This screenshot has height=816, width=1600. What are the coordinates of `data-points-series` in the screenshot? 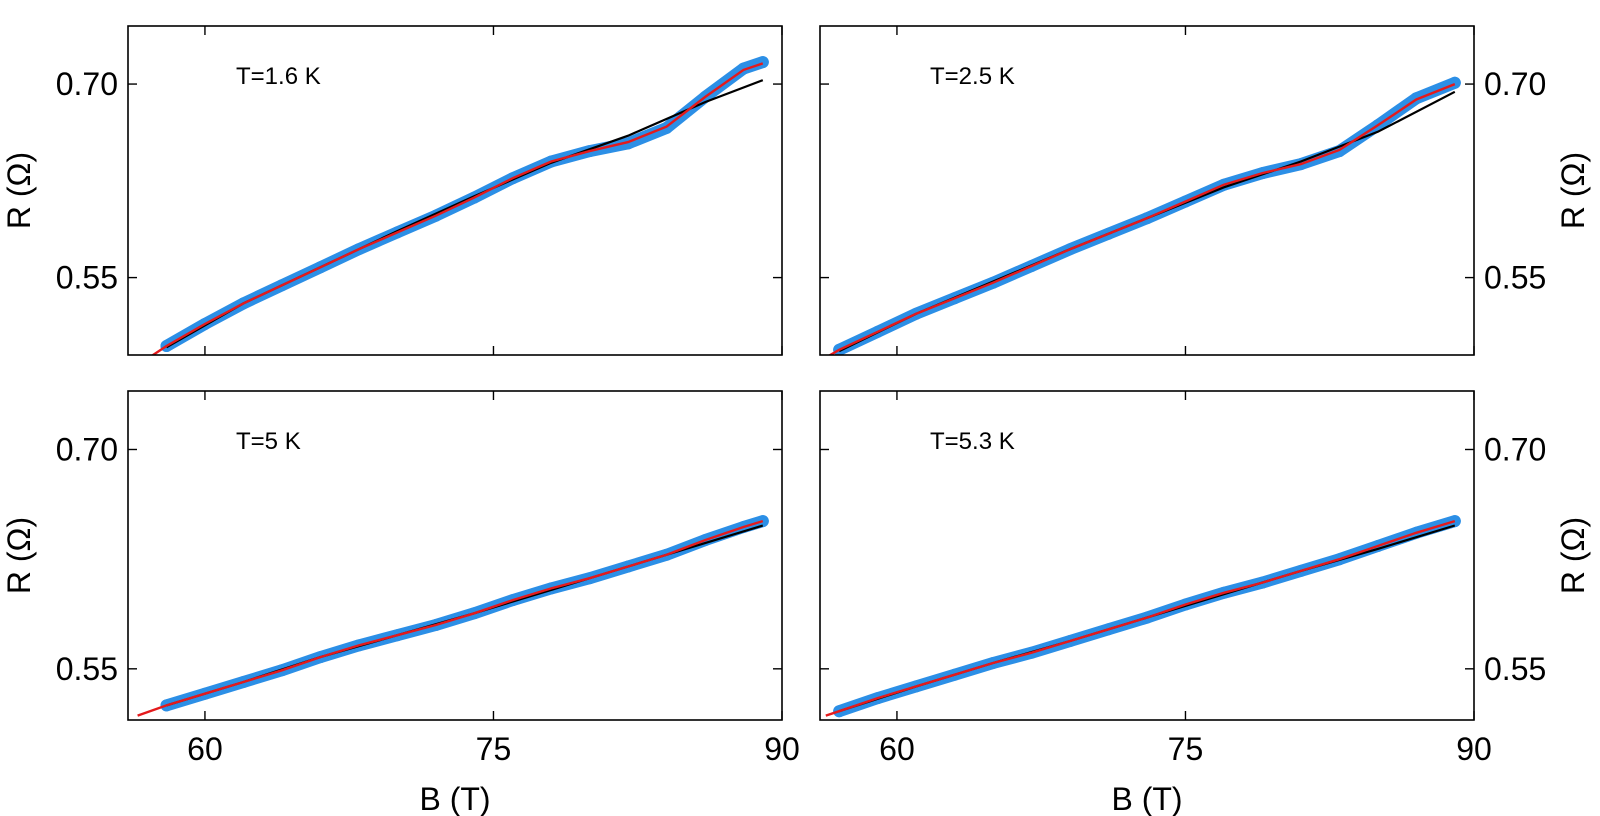 It's located at (464, 204).